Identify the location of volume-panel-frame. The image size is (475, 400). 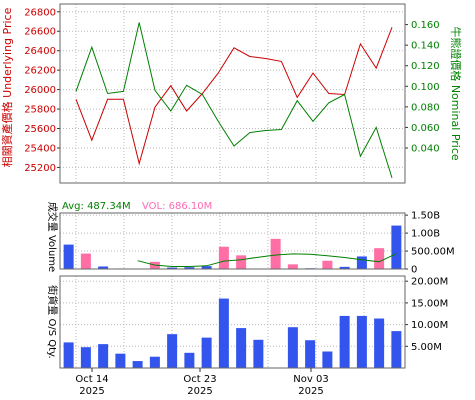
(232, 241).